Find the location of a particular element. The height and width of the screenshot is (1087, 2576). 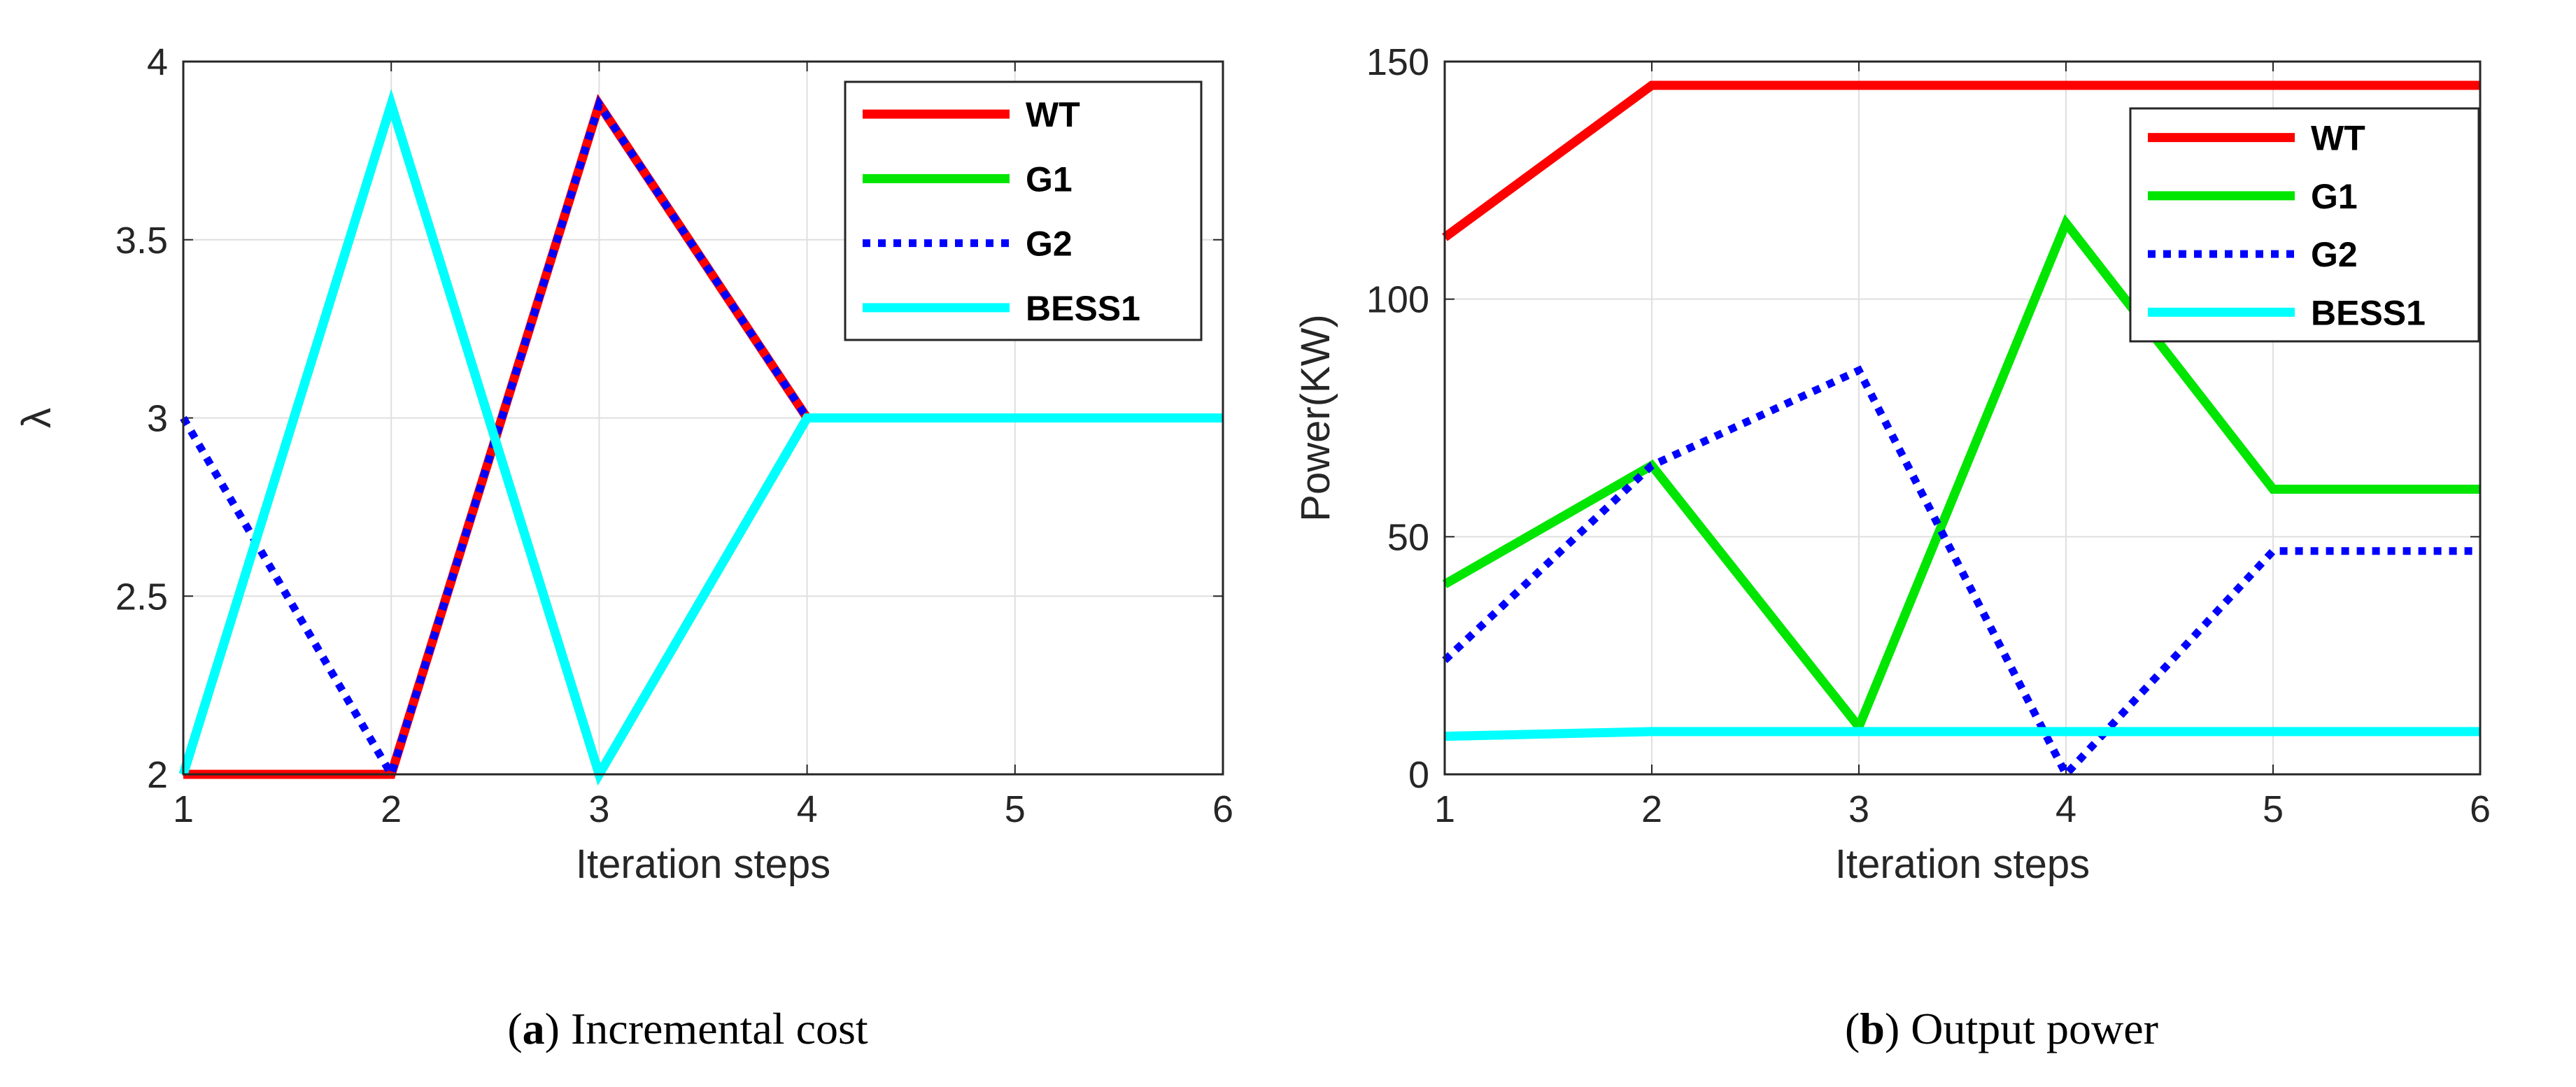

y-tick-label: 150 is located at coordinates (1397, 62).